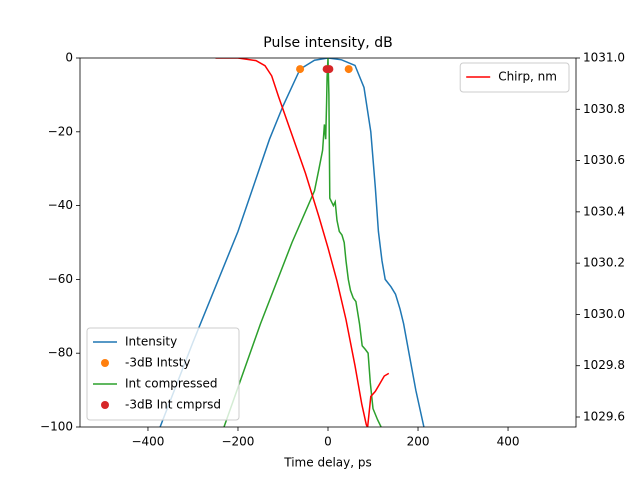  What do you see at coordinates (56, 427) in the screenshot?
I see `y-tick-label: −100` at bounding box center [56, 427].